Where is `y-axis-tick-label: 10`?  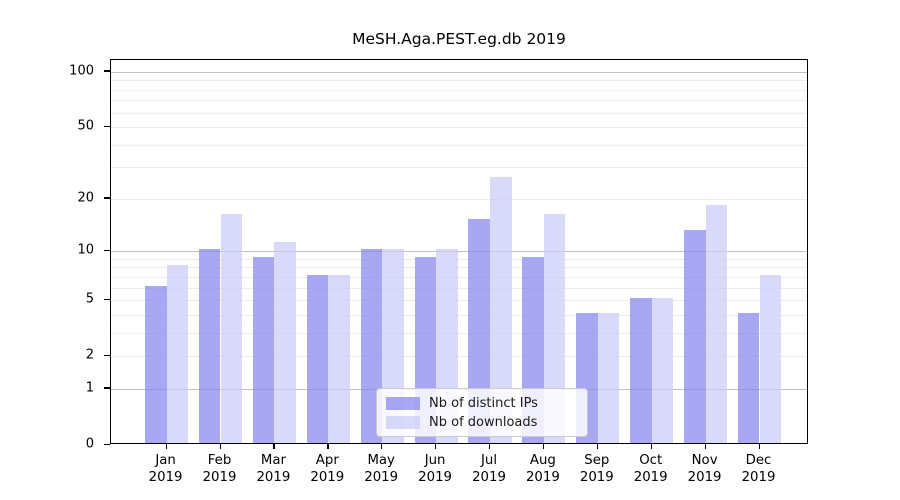
y-axis-tick-label: 10 is located at coordinates (85, 250).